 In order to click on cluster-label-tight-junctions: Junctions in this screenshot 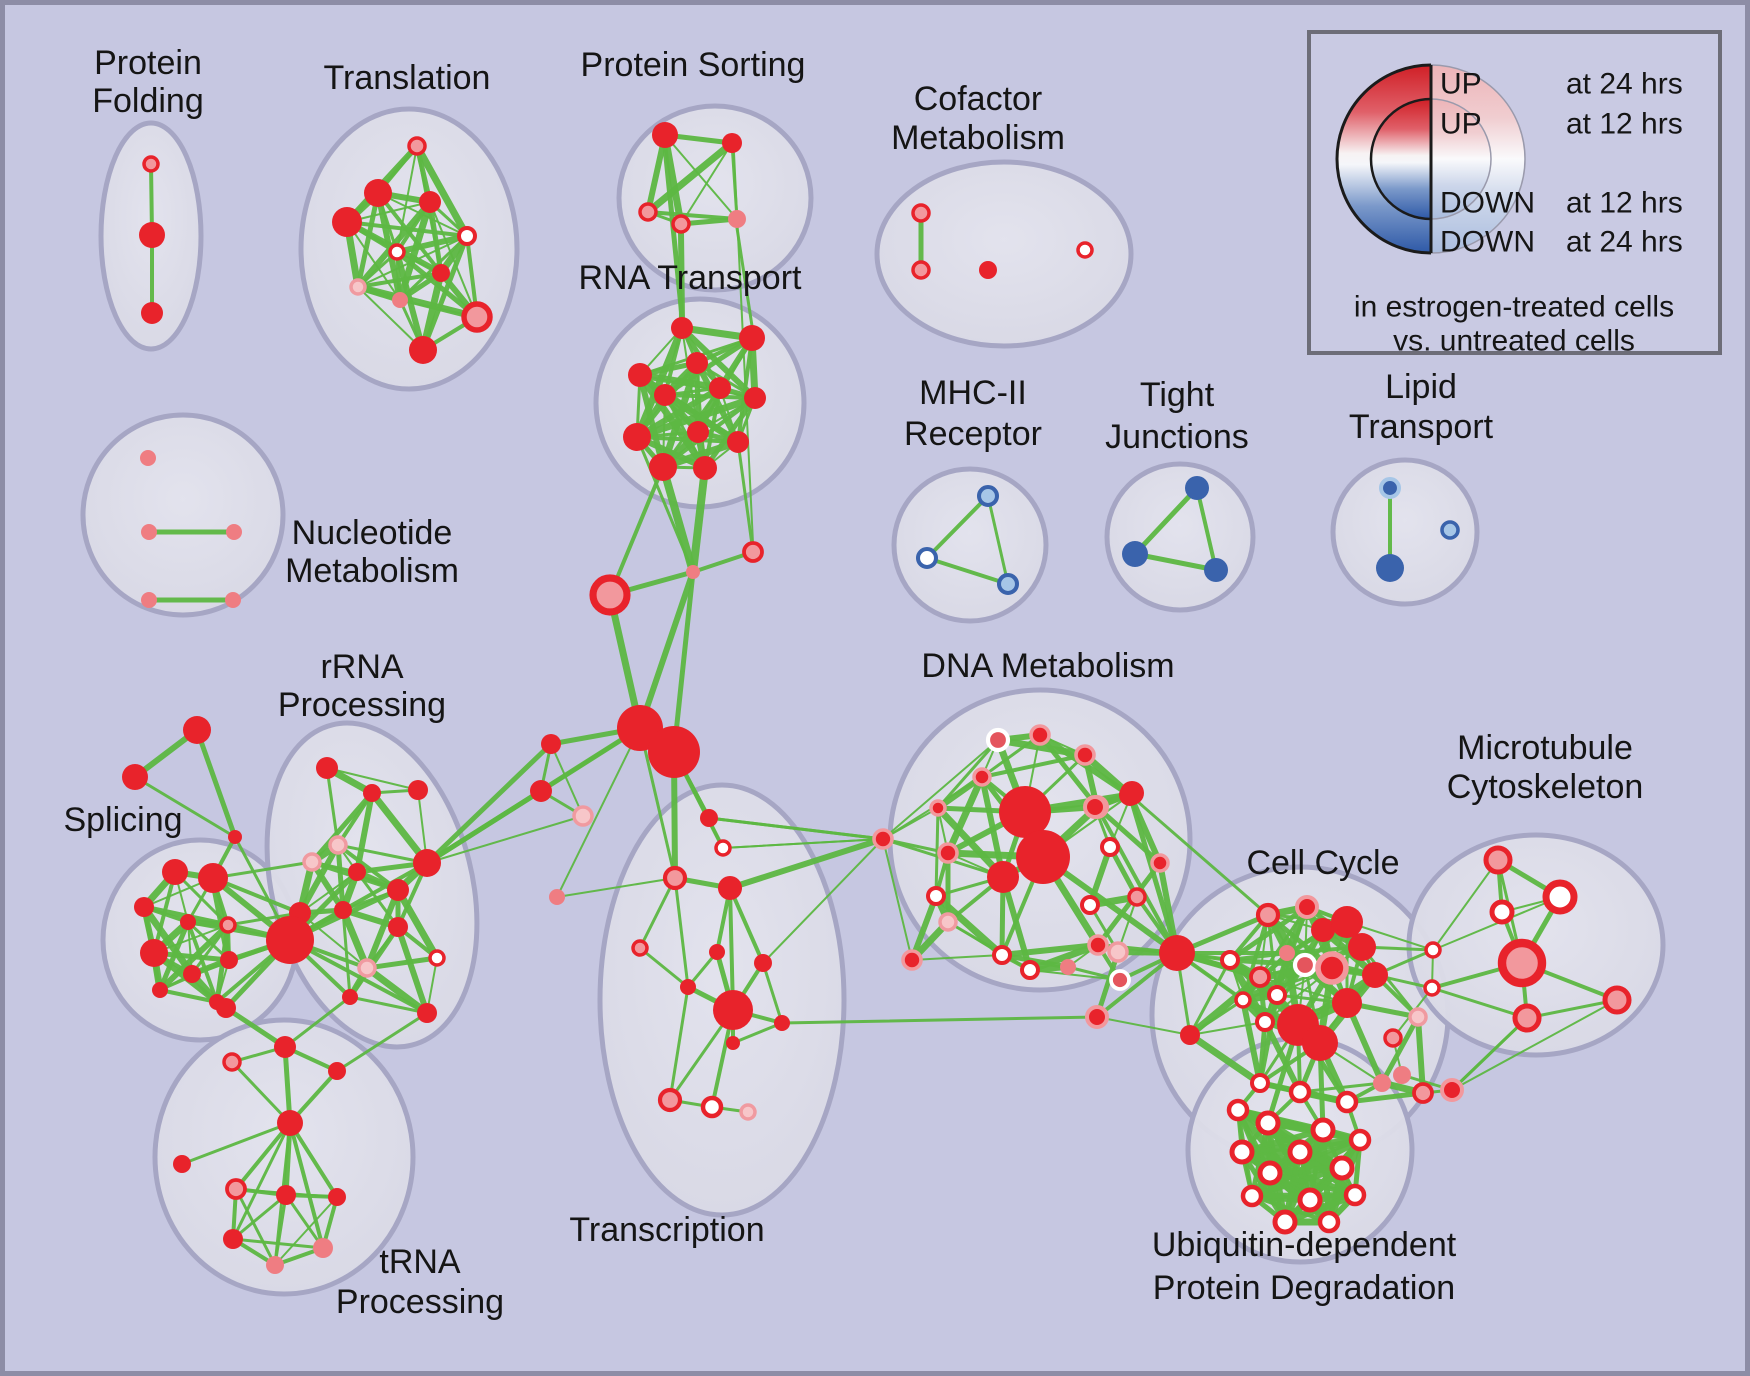, I will do `click(1177, 437)`.